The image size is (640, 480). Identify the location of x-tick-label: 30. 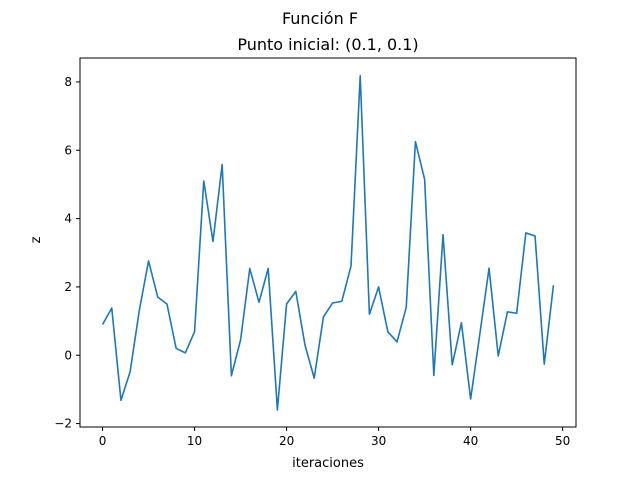
(378, 441).